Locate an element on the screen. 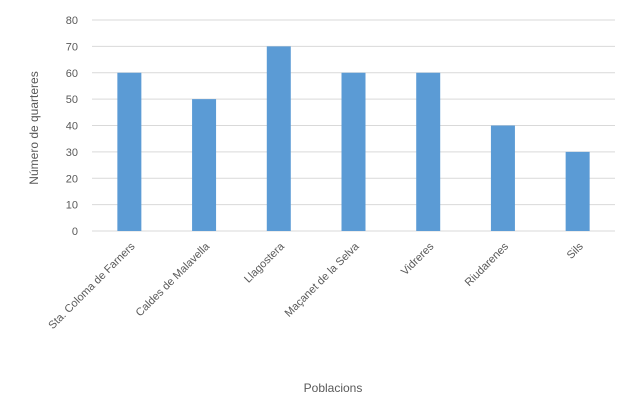 The width and height of the screenshot is (626, 396). y-tick-label: 40 is located at coordinates (72, 127).